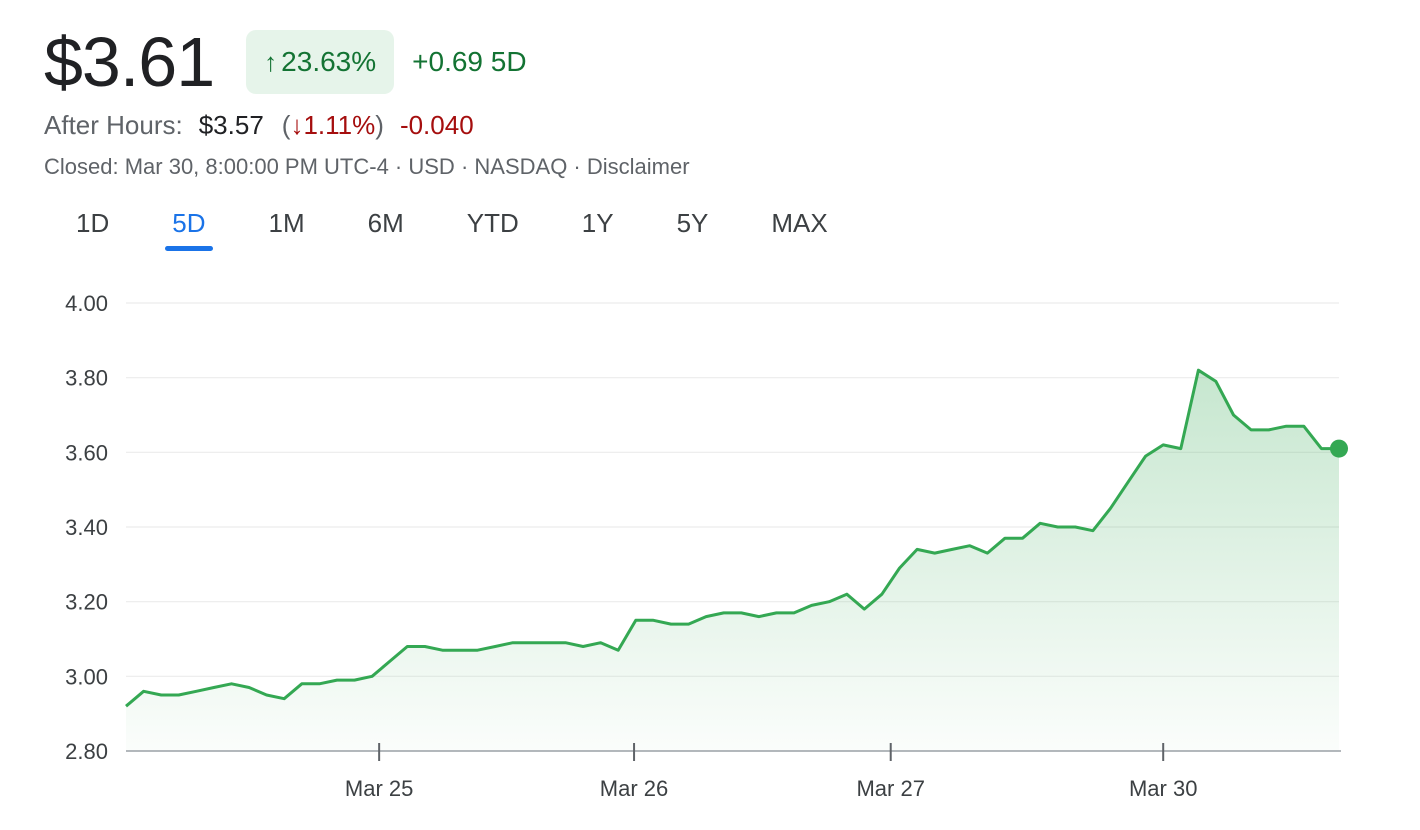 Image resolution: width=1420 pixels, height=830 pixels. What do you see at coordinates (521, 166) in the screenshot?
I see `exchange: NASDAQ` at bounding box center [521, 166].